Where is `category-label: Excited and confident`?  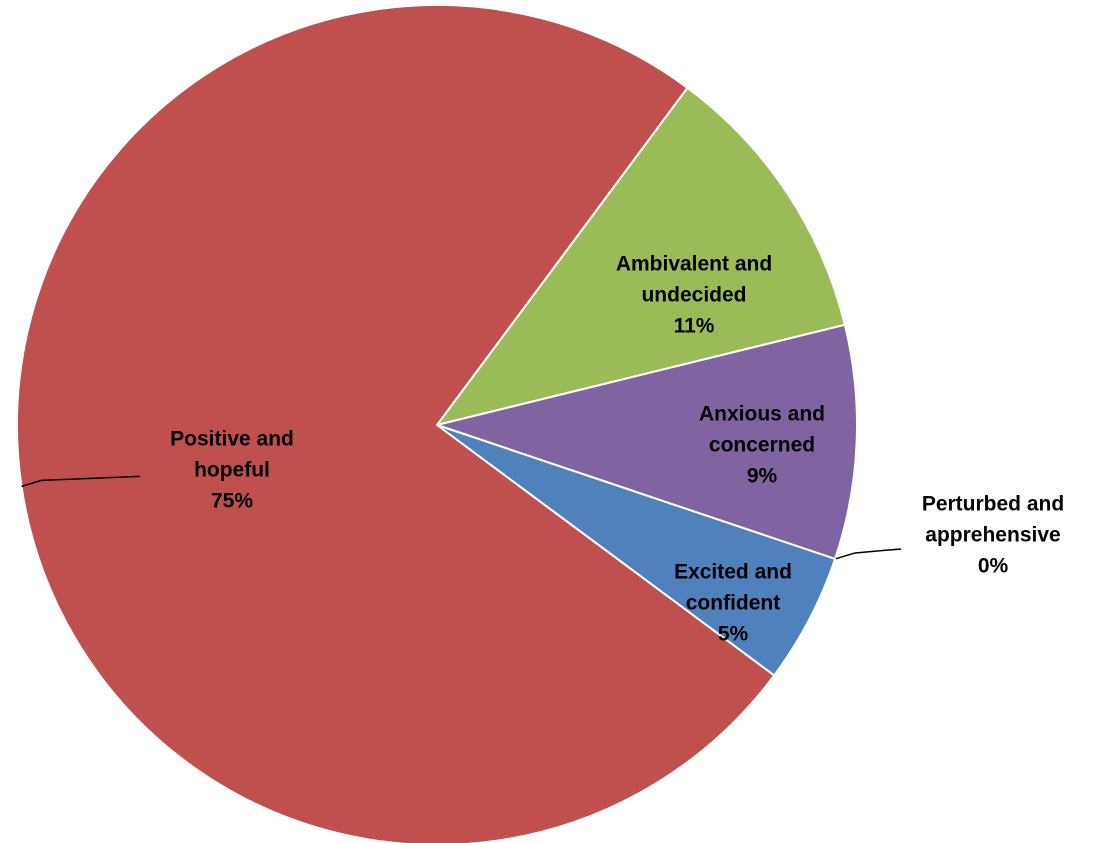 category-label: Excited and confident is located at coordinates (733, 587).